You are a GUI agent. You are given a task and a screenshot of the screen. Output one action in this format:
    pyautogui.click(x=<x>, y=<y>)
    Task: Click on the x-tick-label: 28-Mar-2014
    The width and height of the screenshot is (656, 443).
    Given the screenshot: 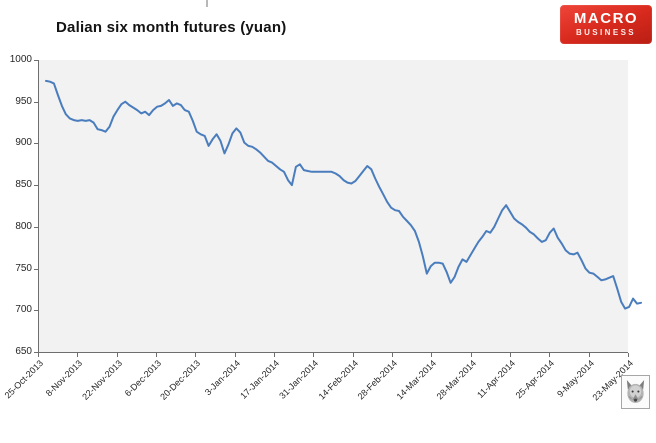 What is the action you would take?
    pyautogui.click(x=456, y=380)
    